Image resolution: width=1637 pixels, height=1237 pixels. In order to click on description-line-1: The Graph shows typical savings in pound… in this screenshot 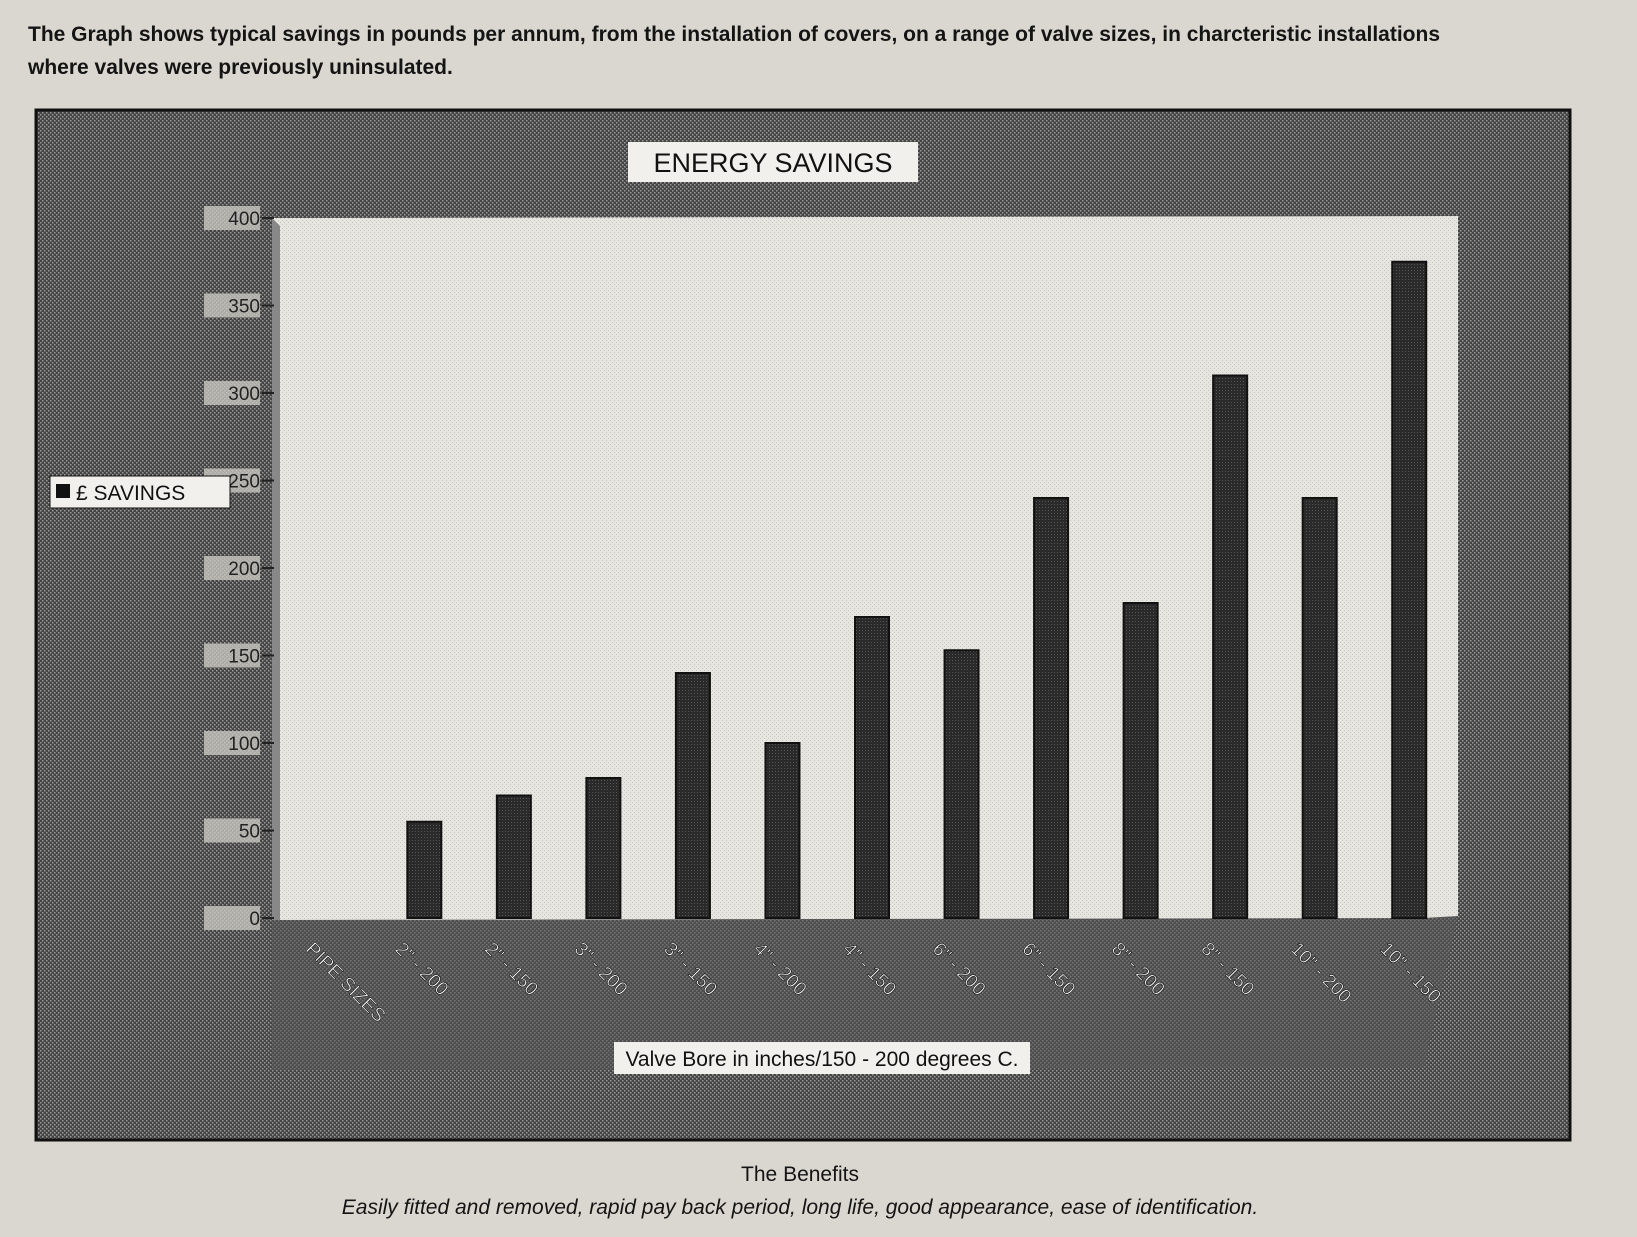, I will do `click(734, 34)`.